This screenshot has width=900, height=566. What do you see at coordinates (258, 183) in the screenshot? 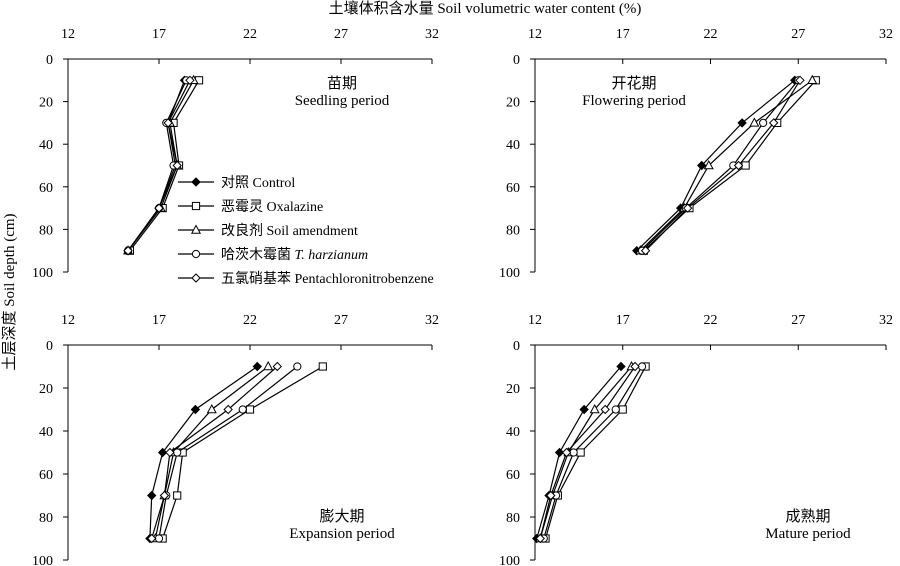
I see `legend-label: 对照 Control` at bounding box center [258, 183].